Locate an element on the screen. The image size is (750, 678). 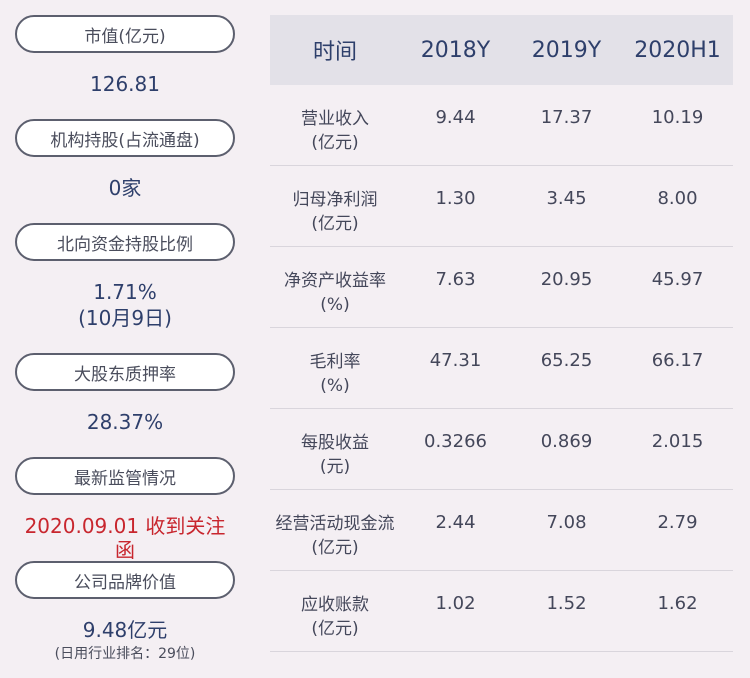
table-cell: 0.3266 is located at coordinates (455, 441).